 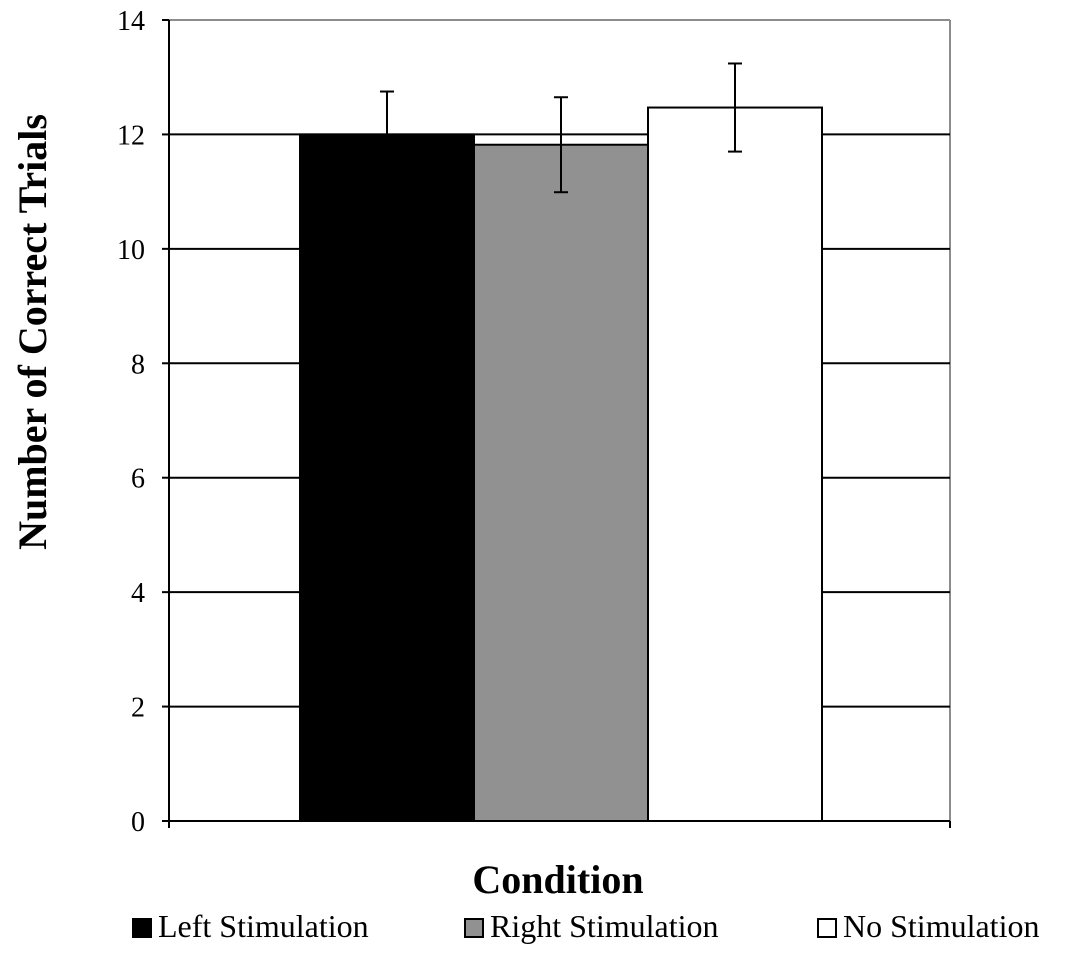 What do you see at coordinates (131, 21) in the screenshot?
I see `y-tick-label: 14` at bounding box center [131, 21].